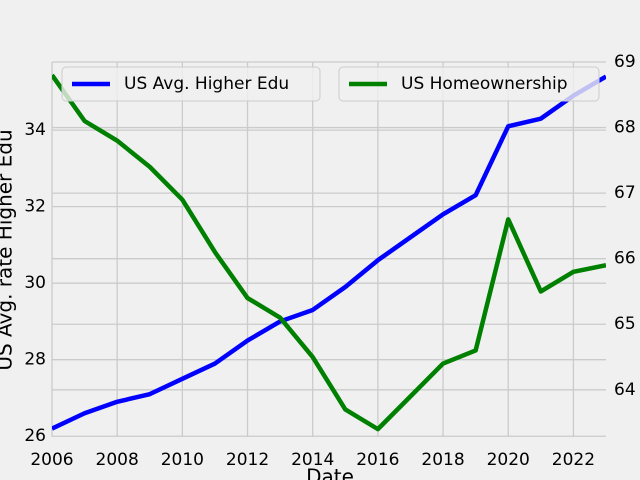 This screenshot has height=480, width=640. What do you see at coordinates (35, 436) in the screenshot?
I see `y-tick-label: 26` at bounding box center [35, 436].